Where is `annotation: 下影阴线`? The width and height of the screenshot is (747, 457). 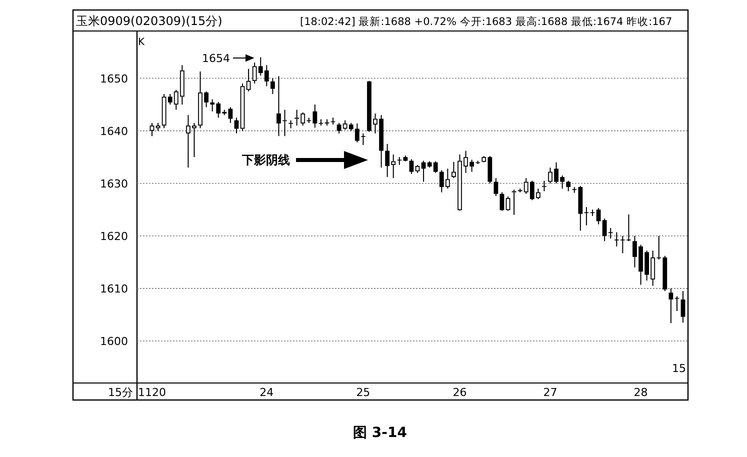 annotation: 下影阴线 is located at coordinates (265, 160).